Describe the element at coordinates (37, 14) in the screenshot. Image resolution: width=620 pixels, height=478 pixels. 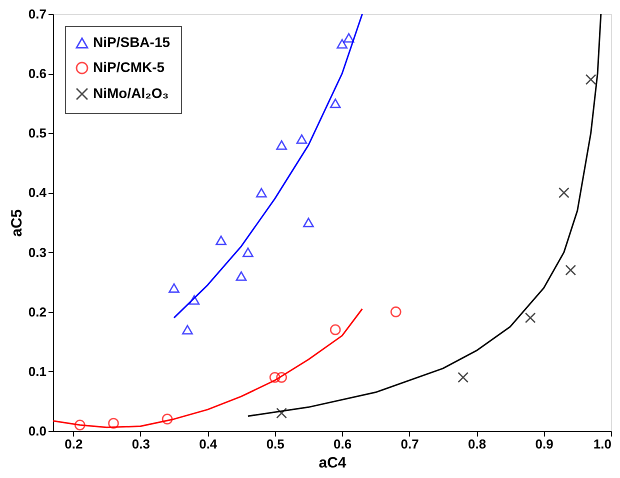
I see `y-tick-label: 0.7` at that location.